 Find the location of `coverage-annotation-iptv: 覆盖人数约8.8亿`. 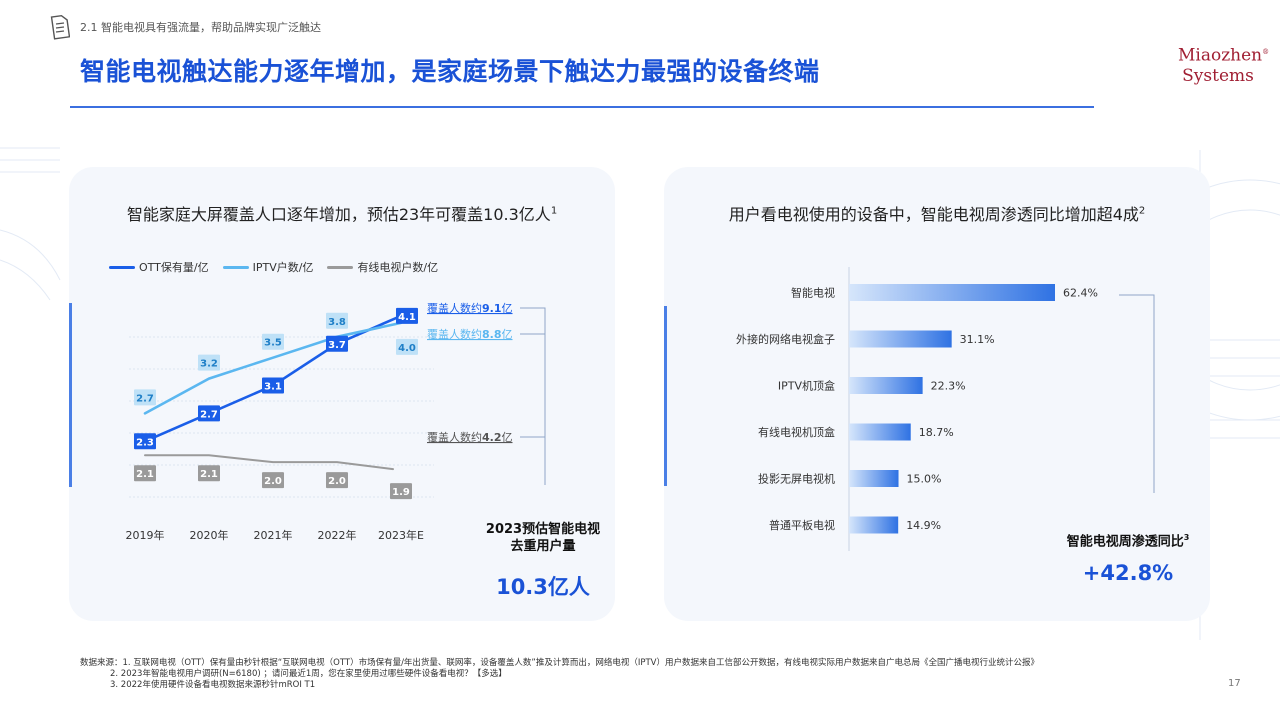

coverage-annotation-iptv: 覆盖人数约8.8亿 is located at coordinates (470, 334).